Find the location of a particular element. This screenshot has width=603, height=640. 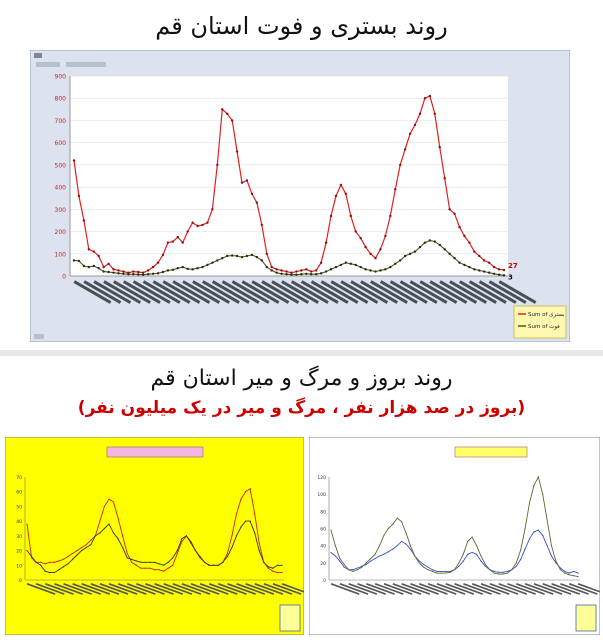

y-tick-label: 60 is located at coordinates (323, 530).